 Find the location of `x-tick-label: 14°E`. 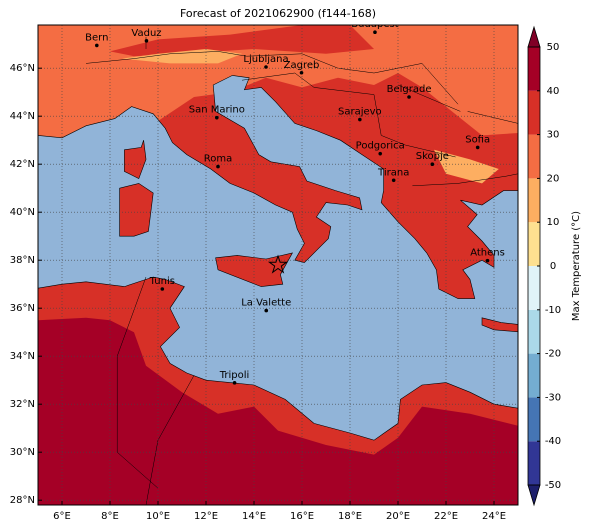

x-tick-label: 14°E is located at coordinates (254, 516).